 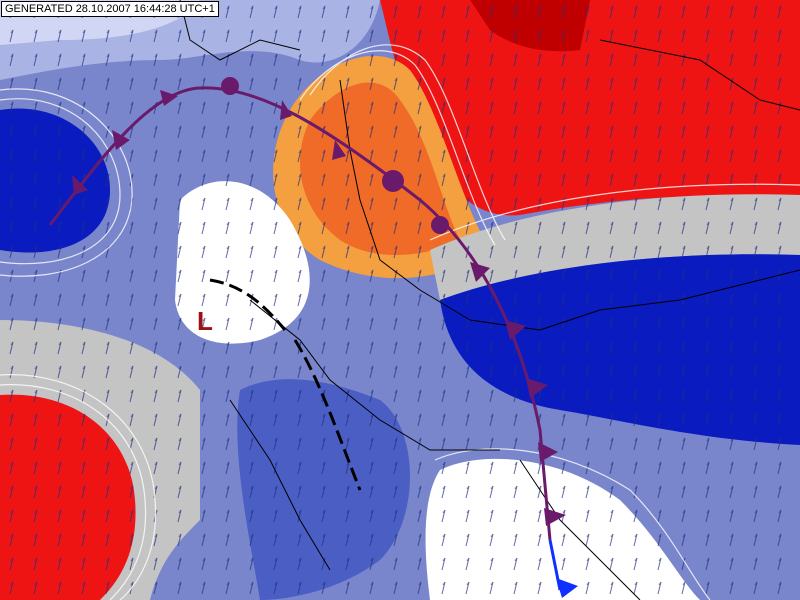 I want to click on generated-stamp: GENERATED 28.10.2007 16:44:28 UTC+1, so click(x=110, y=9).